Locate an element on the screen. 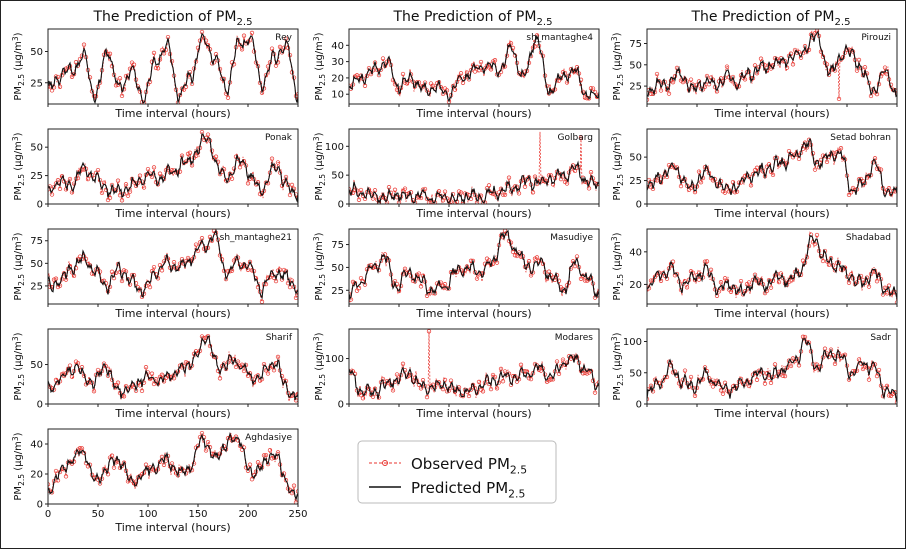 This screenshot has width=906, height=554. y-tick-label: 100 is located at coordinates (632, 342).